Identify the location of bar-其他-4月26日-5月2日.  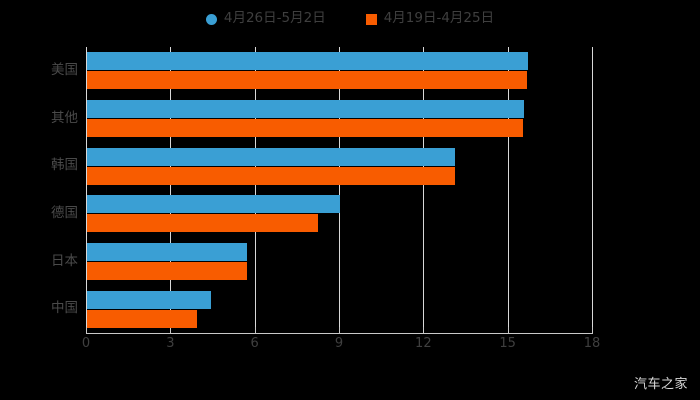
(306, 109).